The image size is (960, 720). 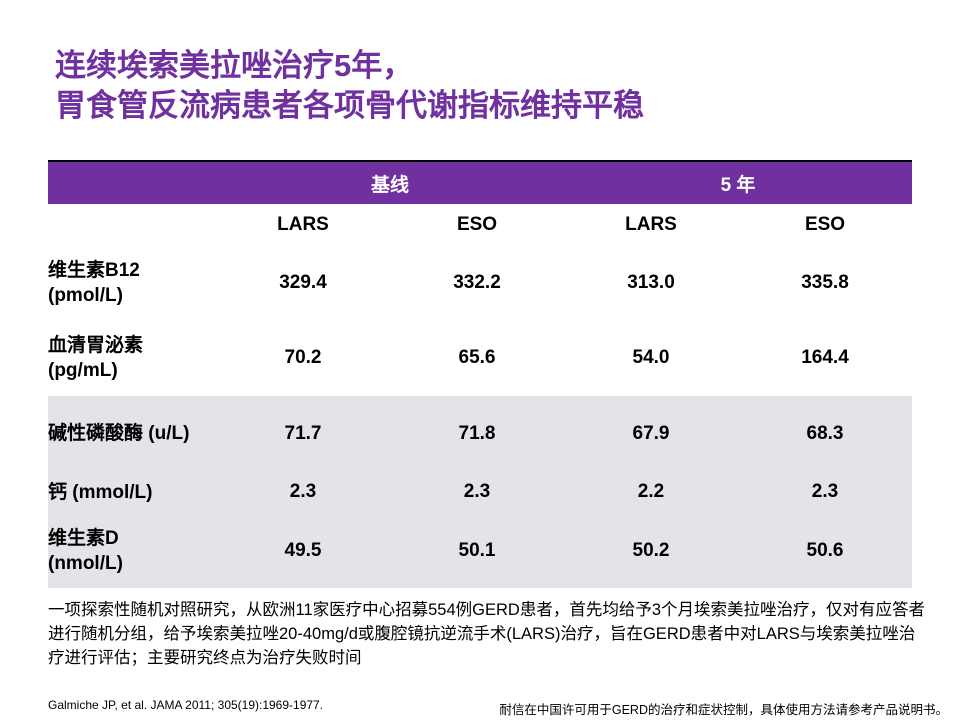 What do you see at coordinates (132, 282) in the screenshot?
I see `row-label: 维生素B12 (pmol/L)` at bounding box center [132, 282].